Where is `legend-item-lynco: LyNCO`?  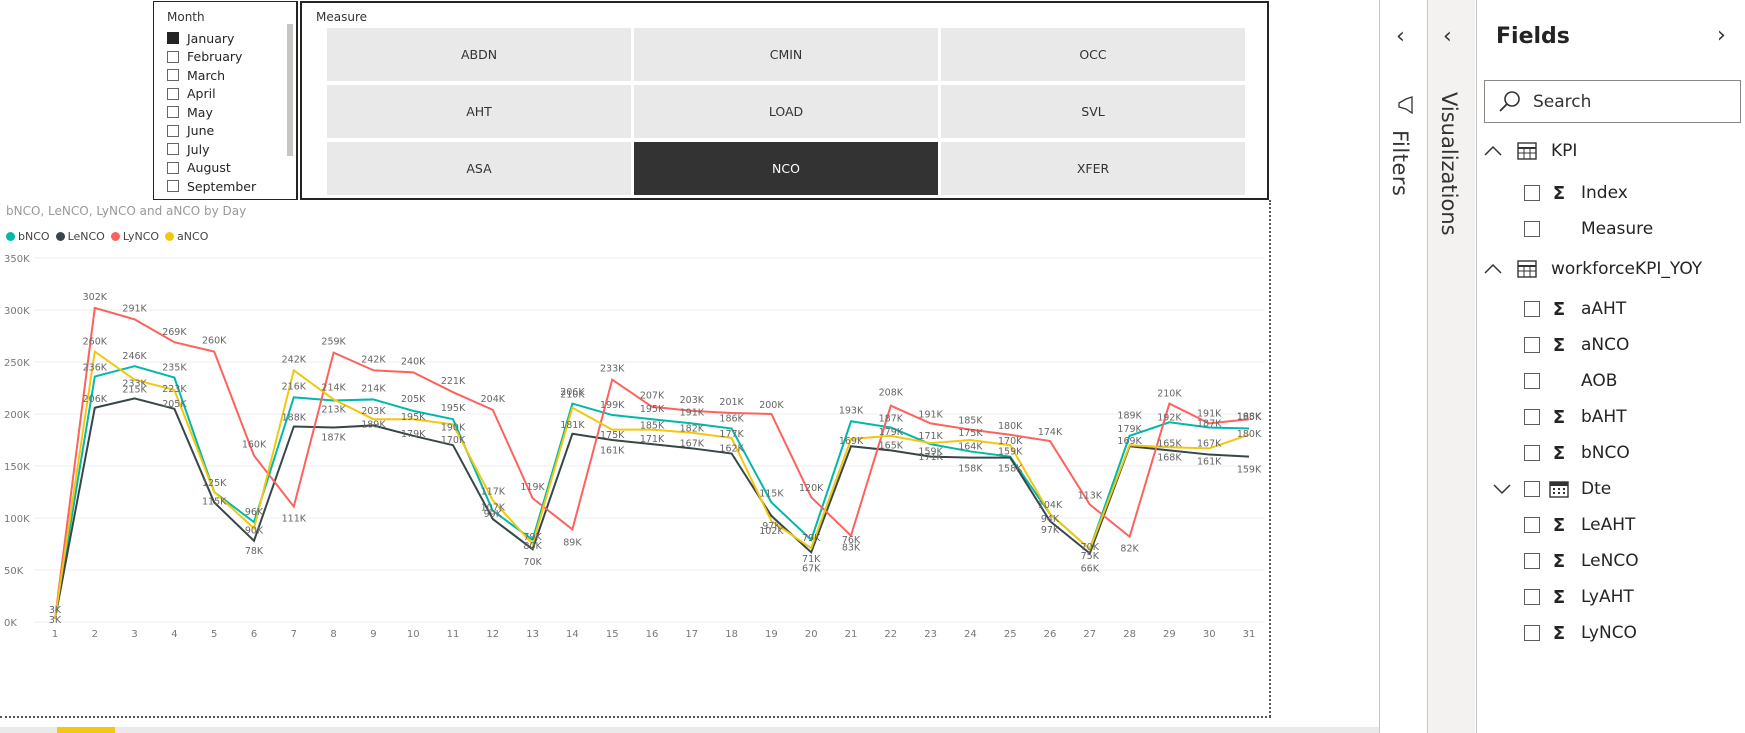 legend-item-lynco: LyNCO is located at coordinates (134, 236).